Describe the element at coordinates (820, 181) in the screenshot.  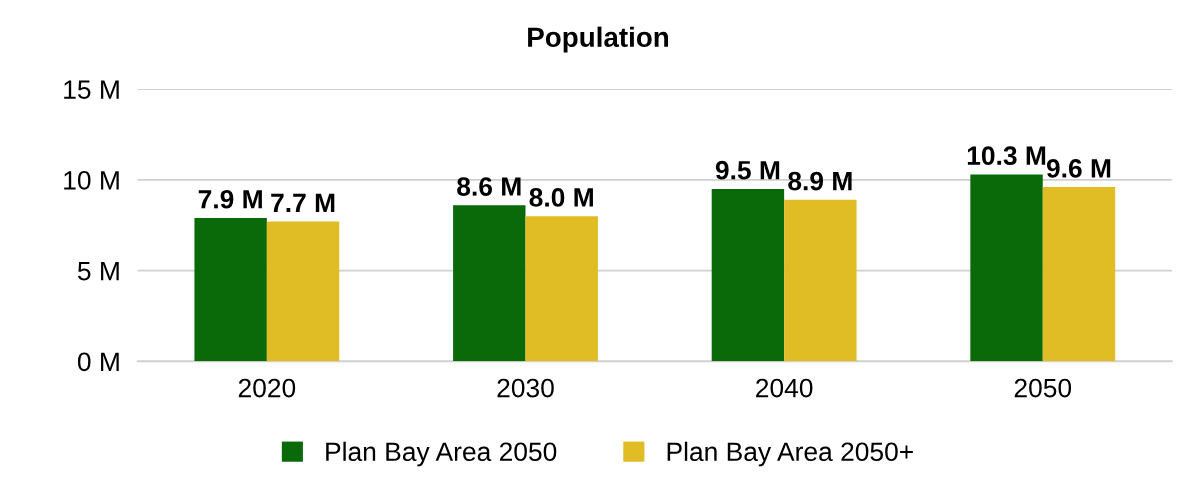
I see `data-label: 8.9 M` at that location.